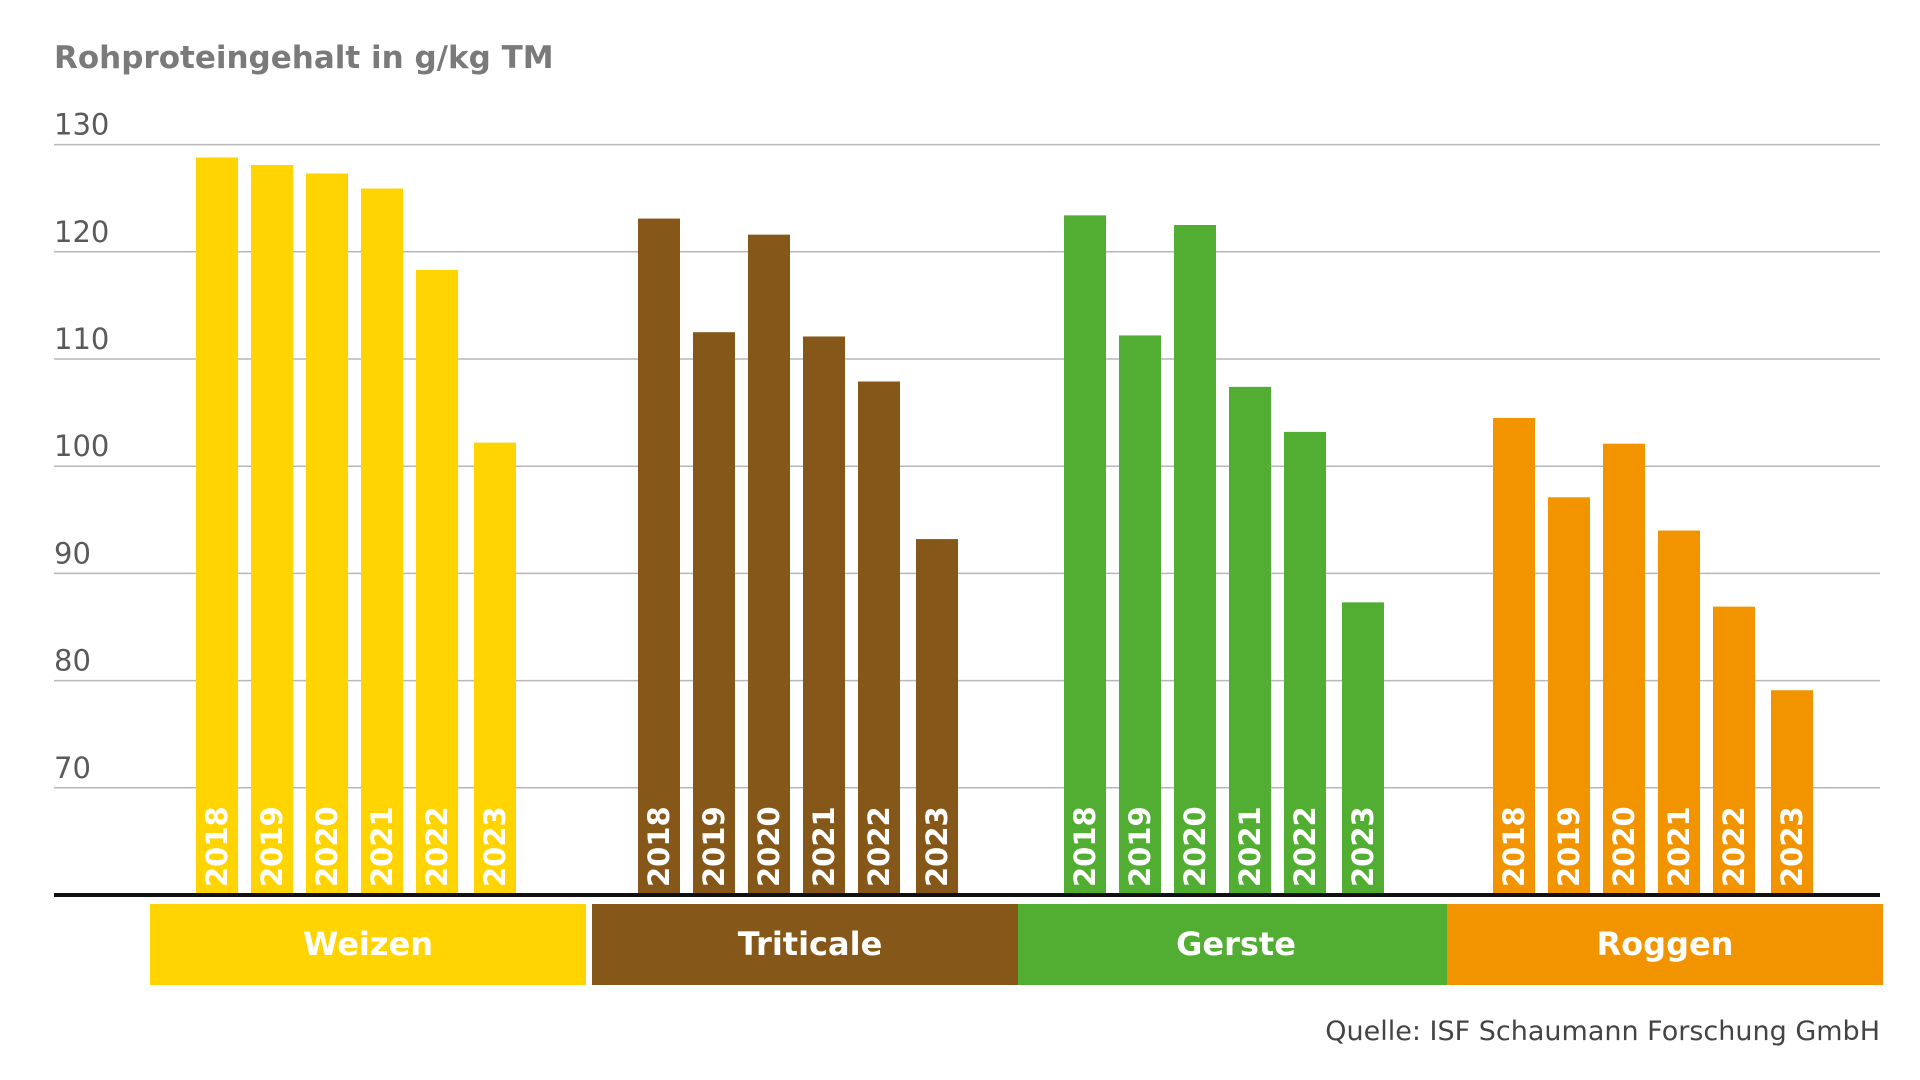  I want to click on bar-roggen-2023, so click(1792, 792).